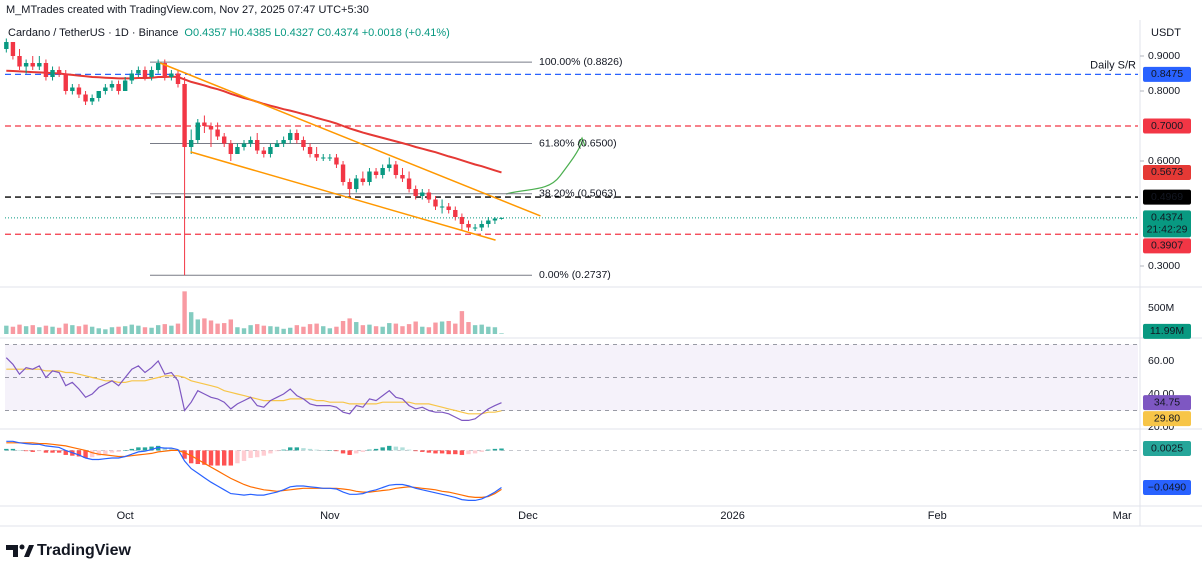  Describe the element at coordinates (1167, 126) in the screenshot. I see `badge-label: 0.7000` at that location.